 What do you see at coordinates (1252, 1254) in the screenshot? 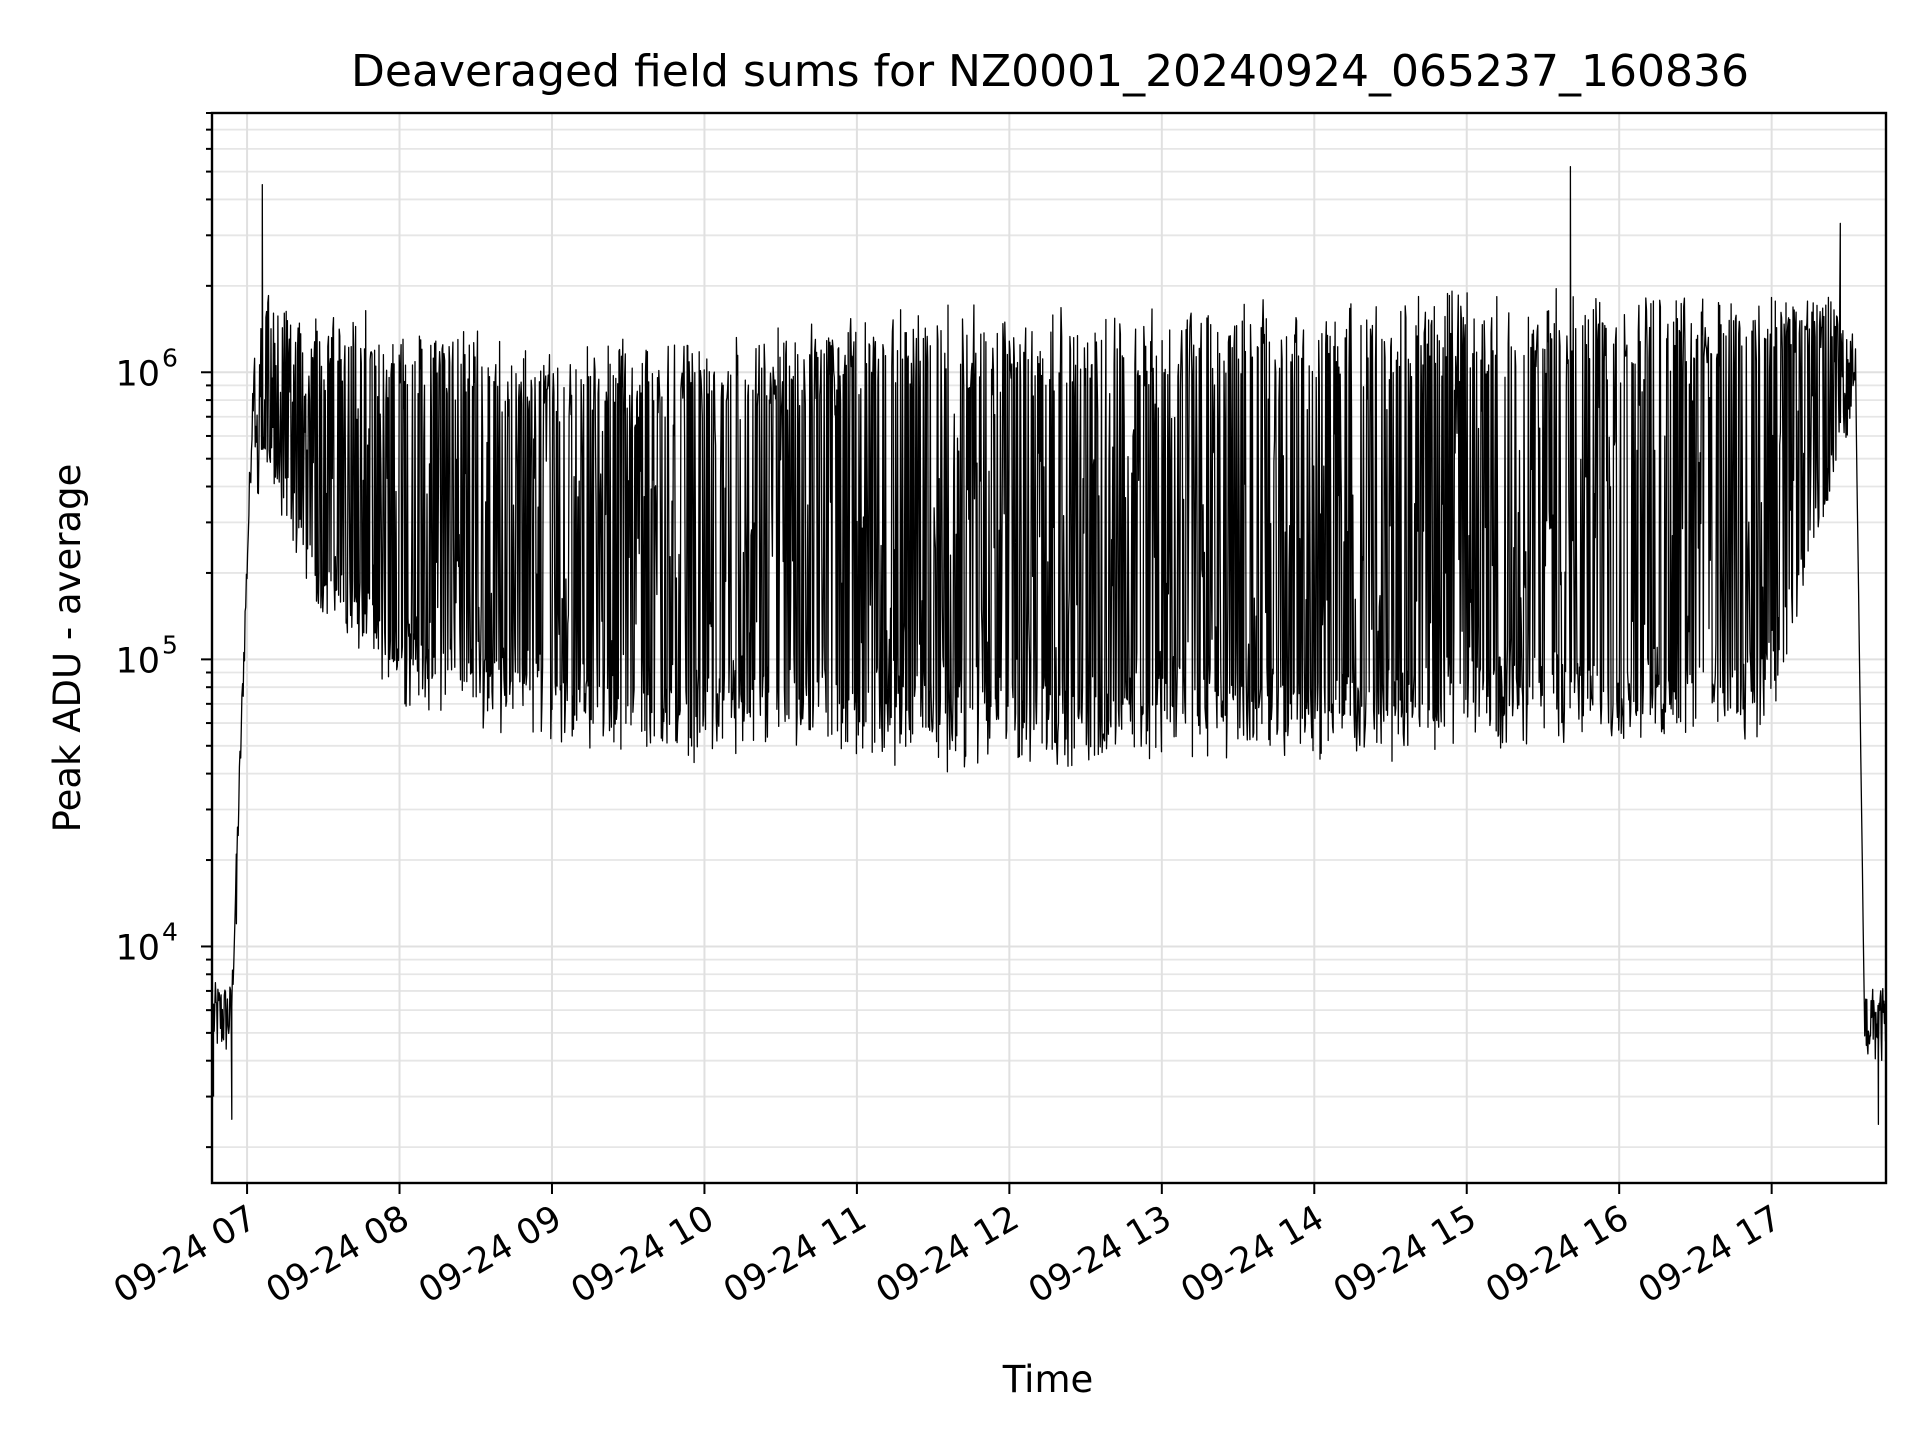
I see `x-tick-label: 09-24 14` at bounding box center [1252, 1254].